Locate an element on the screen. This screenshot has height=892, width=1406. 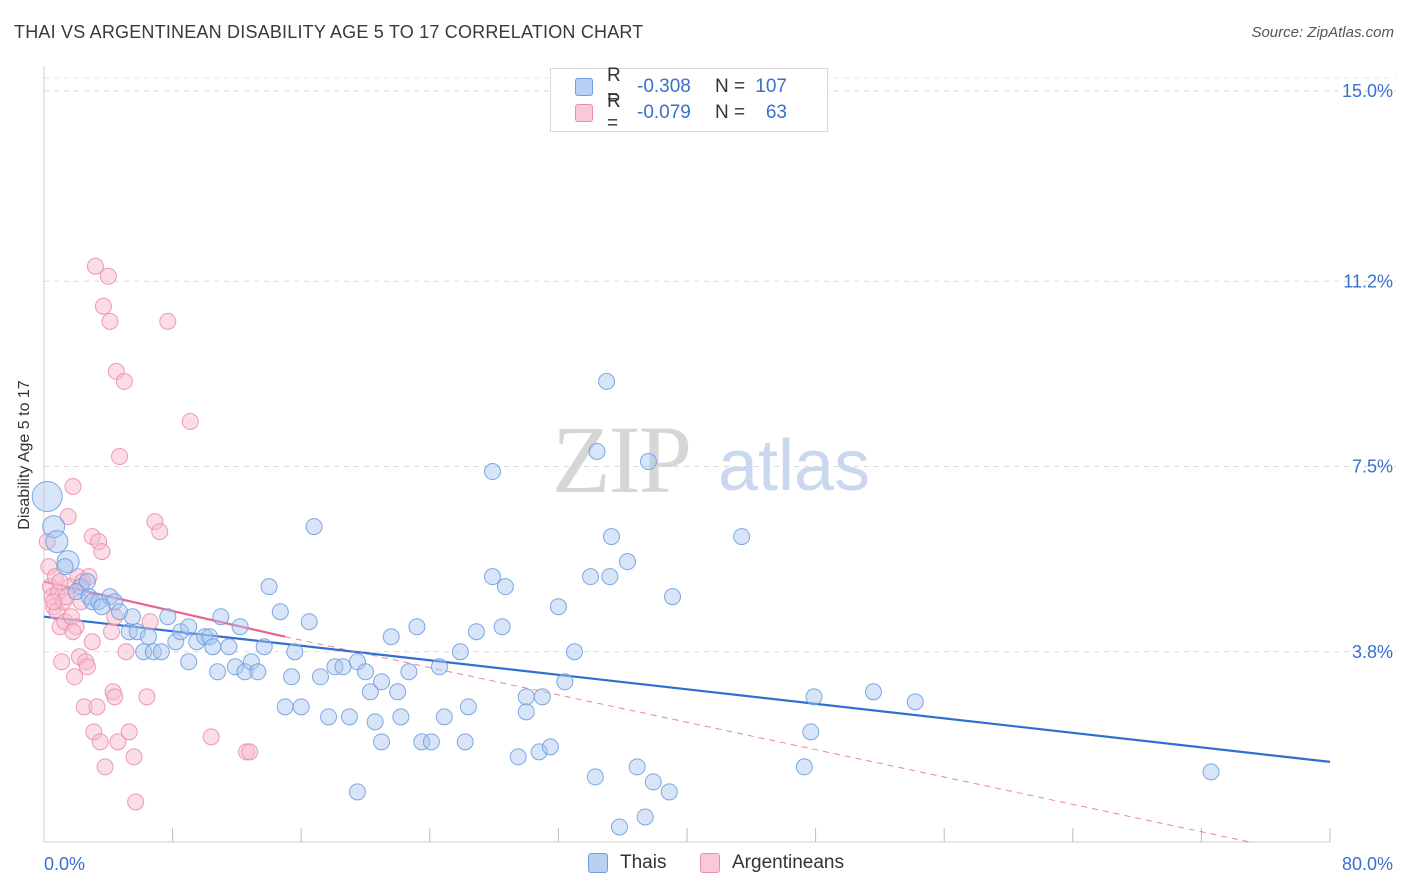
thais-legend-swatch is located at coordinates (598, 863).